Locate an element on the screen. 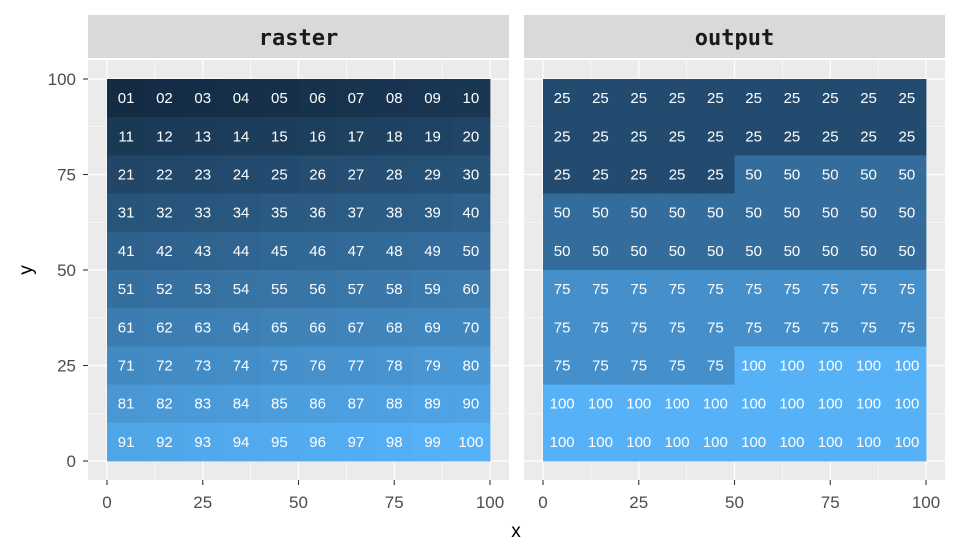 The width and height of the screenshot is (960, 556). cell-label: 26 is located at coordinates (317, 175).